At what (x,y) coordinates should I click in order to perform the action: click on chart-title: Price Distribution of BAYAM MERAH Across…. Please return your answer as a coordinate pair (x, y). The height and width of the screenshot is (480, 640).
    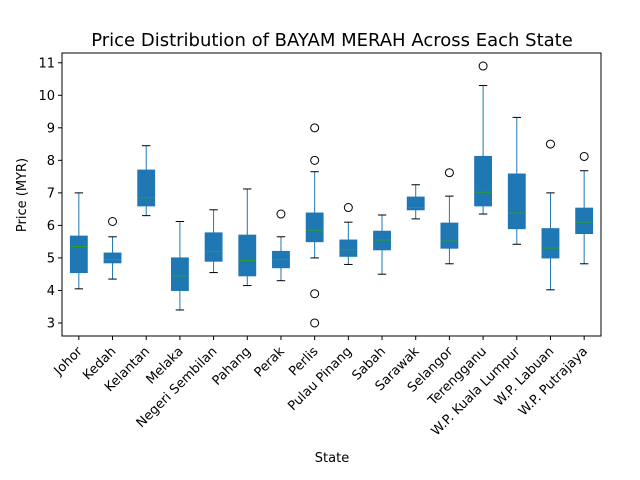
    Looking at the image, I should click on (332, 40).